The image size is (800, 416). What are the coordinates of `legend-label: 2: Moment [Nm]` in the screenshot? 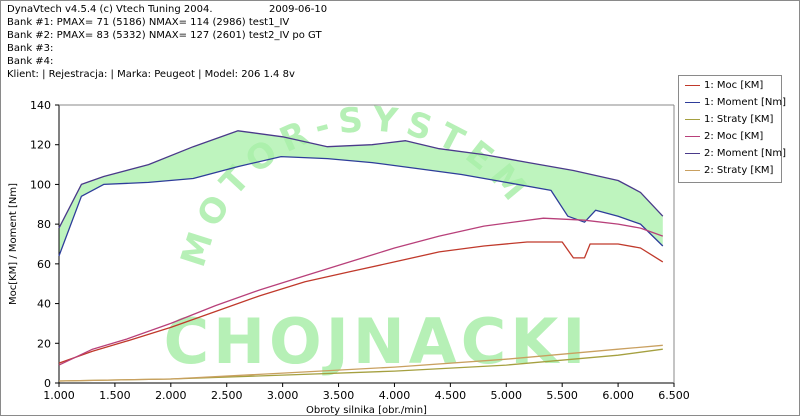 It's located at (745, 153).